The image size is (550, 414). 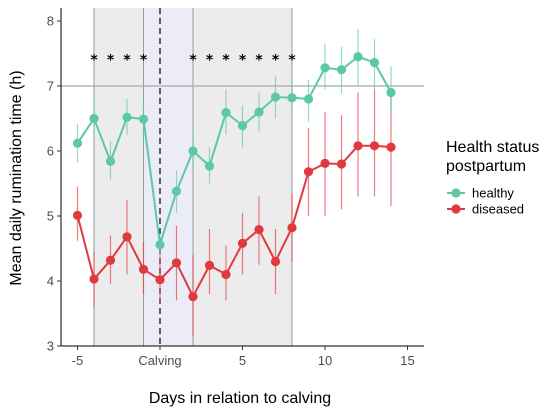 I want to click on legend-title-line1: Health status, so click(x=492, y=147).